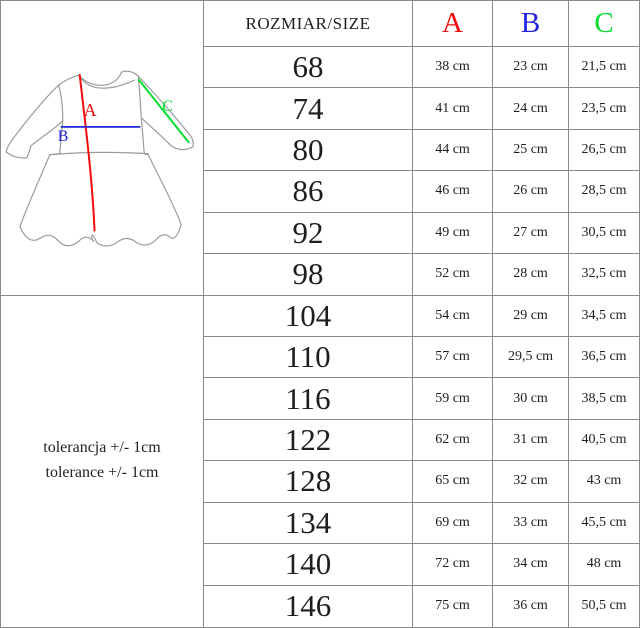  What do you see at coordinates (531, 606) in the screenshot?
I see `value-cell-146-b: 36 cm` at bounding box center [531, 606].